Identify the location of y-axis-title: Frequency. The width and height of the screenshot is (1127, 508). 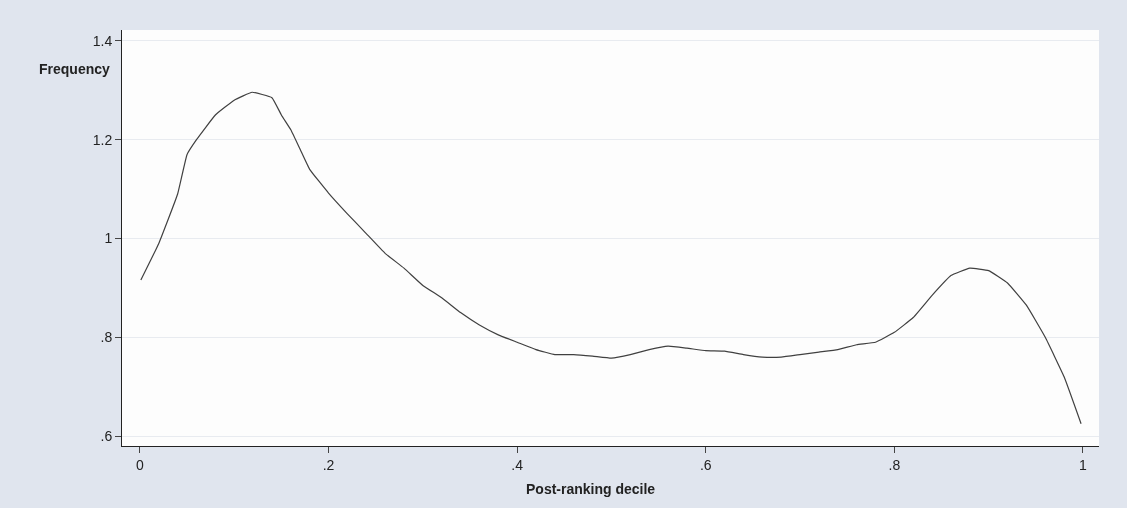
(75, 69).